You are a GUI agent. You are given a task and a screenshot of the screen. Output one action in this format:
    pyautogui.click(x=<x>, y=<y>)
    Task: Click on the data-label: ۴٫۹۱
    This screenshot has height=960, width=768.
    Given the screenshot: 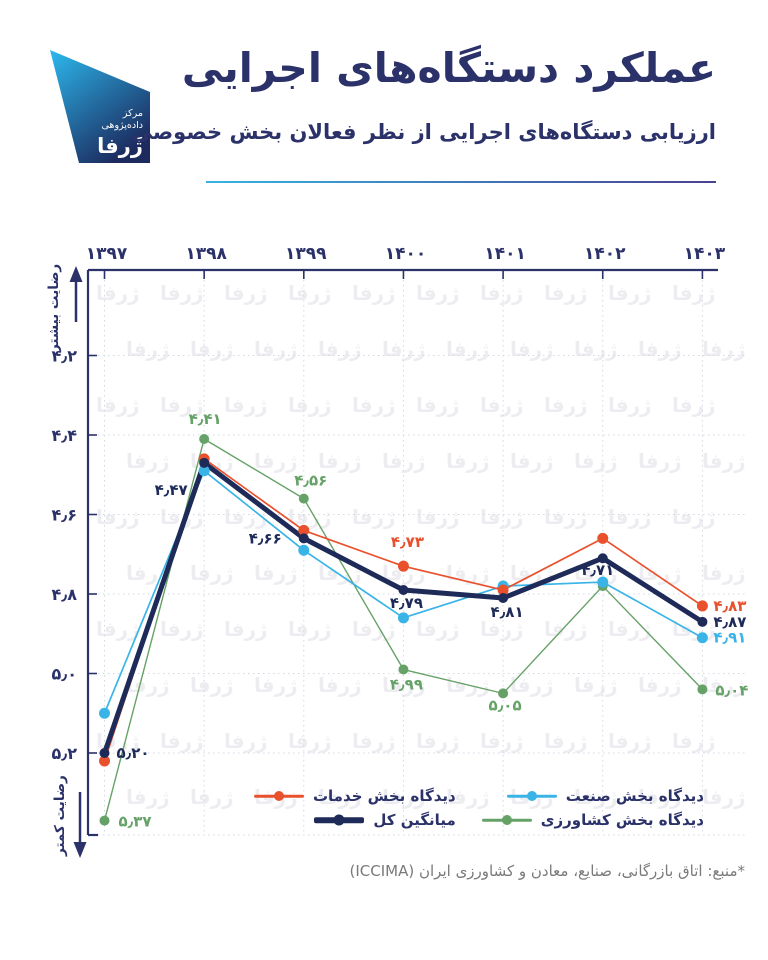 What is the action you would take?
    pyautogui.click(x=729, y=638)
    